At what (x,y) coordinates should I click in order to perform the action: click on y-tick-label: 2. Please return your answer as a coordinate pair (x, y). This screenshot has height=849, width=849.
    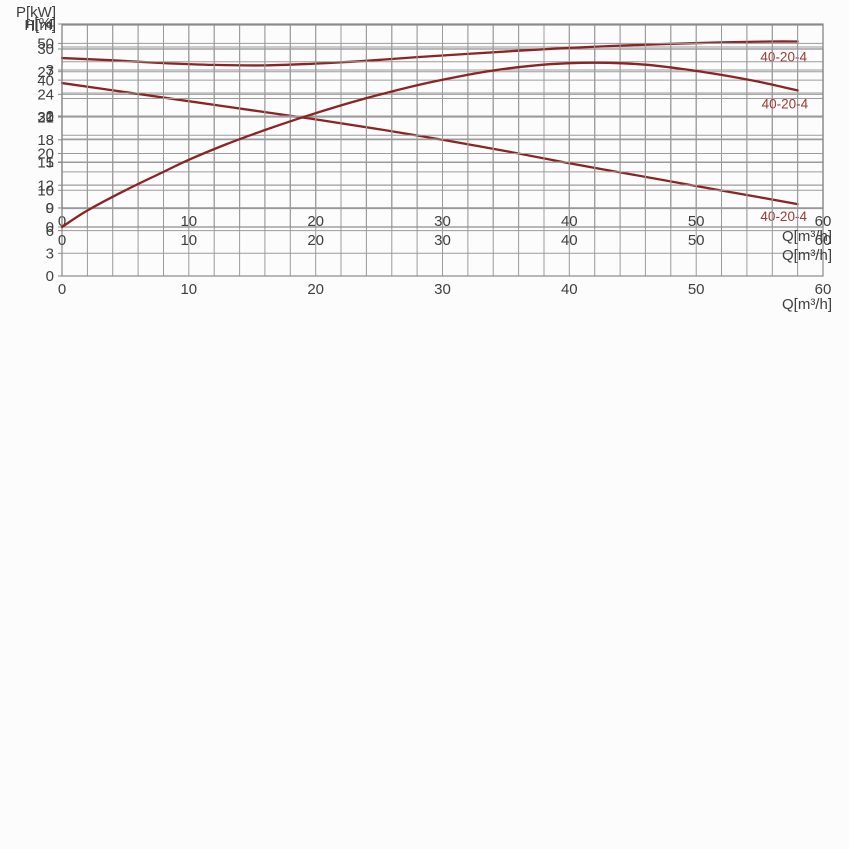
    Looking at the image, I should click on (50, 116).